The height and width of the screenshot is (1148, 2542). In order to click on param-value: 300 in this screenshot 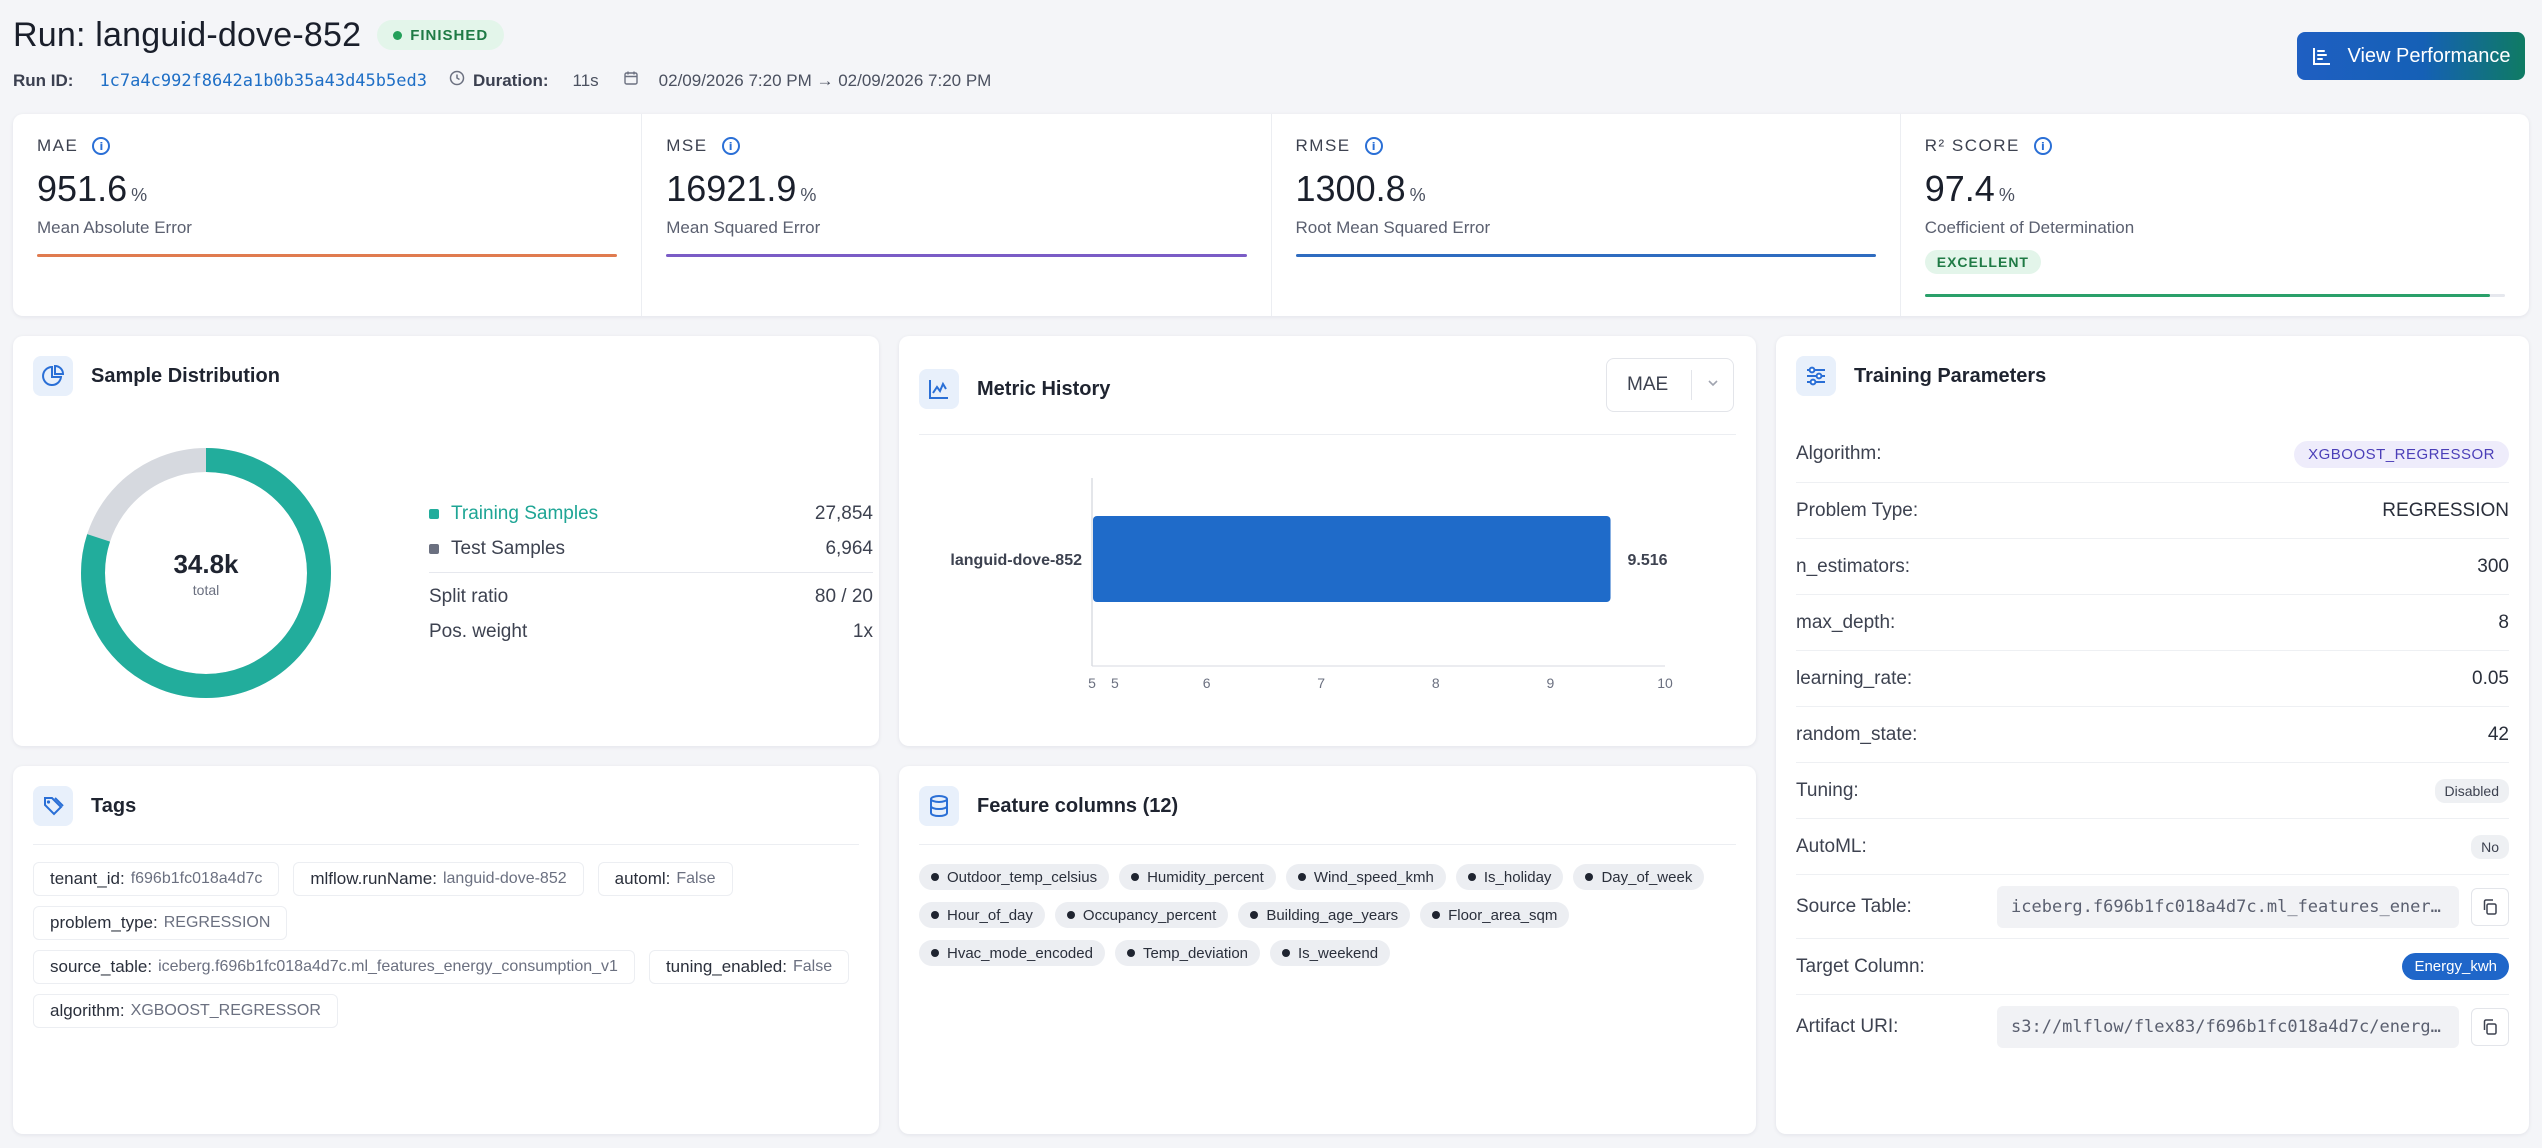, I will do `click(2493, 566)`.